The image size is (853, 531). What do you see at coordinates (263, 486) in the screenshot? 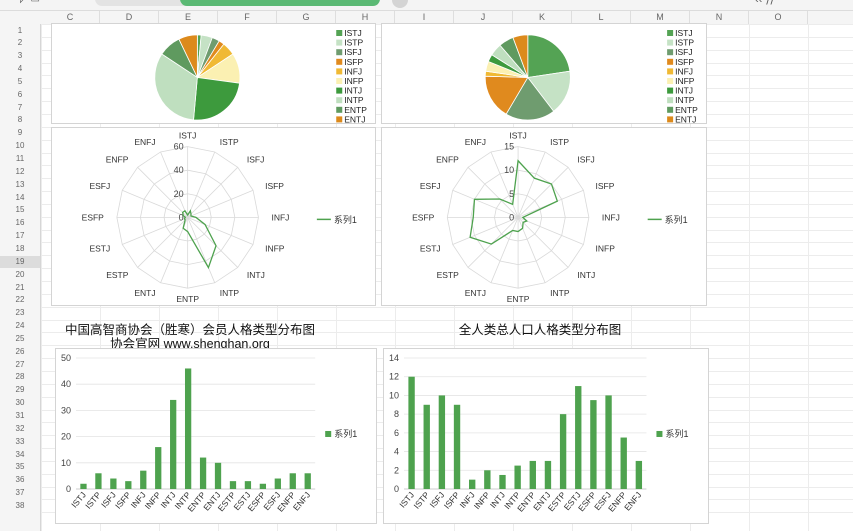
I see `bar-ESFP` at bounding box center [263, 486].